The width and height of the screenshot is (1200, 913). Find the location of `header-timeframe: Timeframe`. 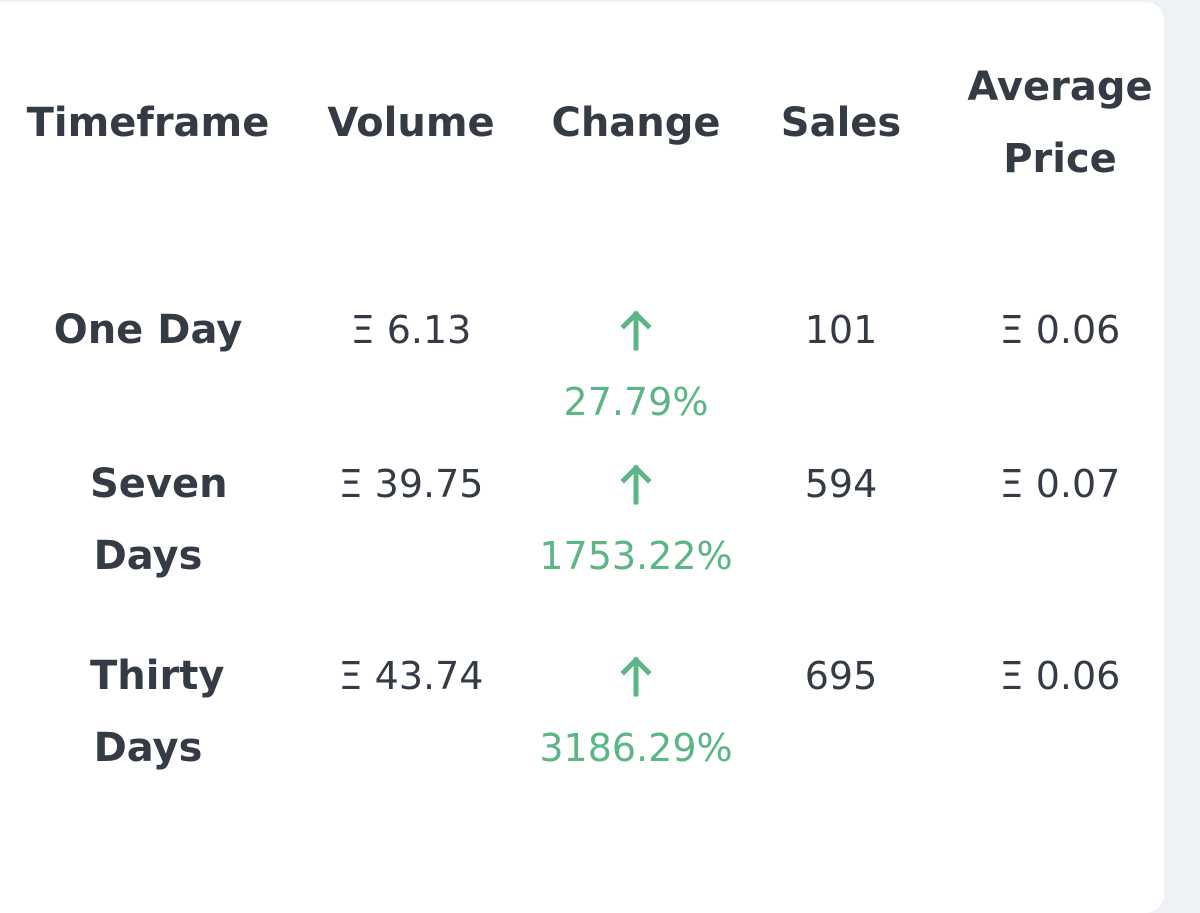

header-timeframe: Timeframe is located at coordinates (148, 123).